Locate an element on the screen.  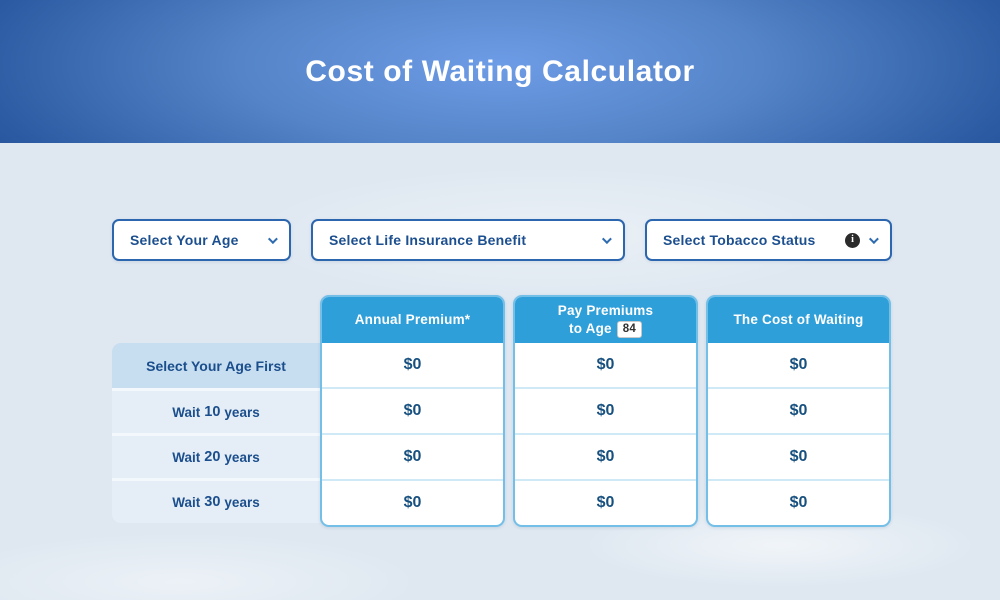
row-label-wait-20: Wait 20 years is located at coordinates (216, 455).